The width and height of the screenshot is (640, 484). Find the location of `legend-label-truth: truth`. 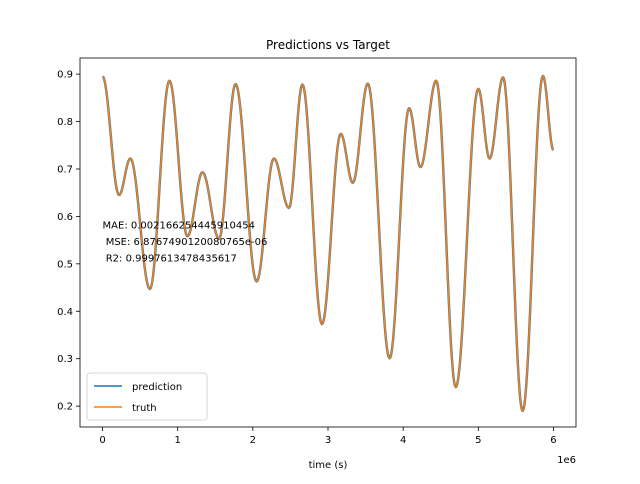

legend-label-truth: truth is located at coordinates (144, 408).